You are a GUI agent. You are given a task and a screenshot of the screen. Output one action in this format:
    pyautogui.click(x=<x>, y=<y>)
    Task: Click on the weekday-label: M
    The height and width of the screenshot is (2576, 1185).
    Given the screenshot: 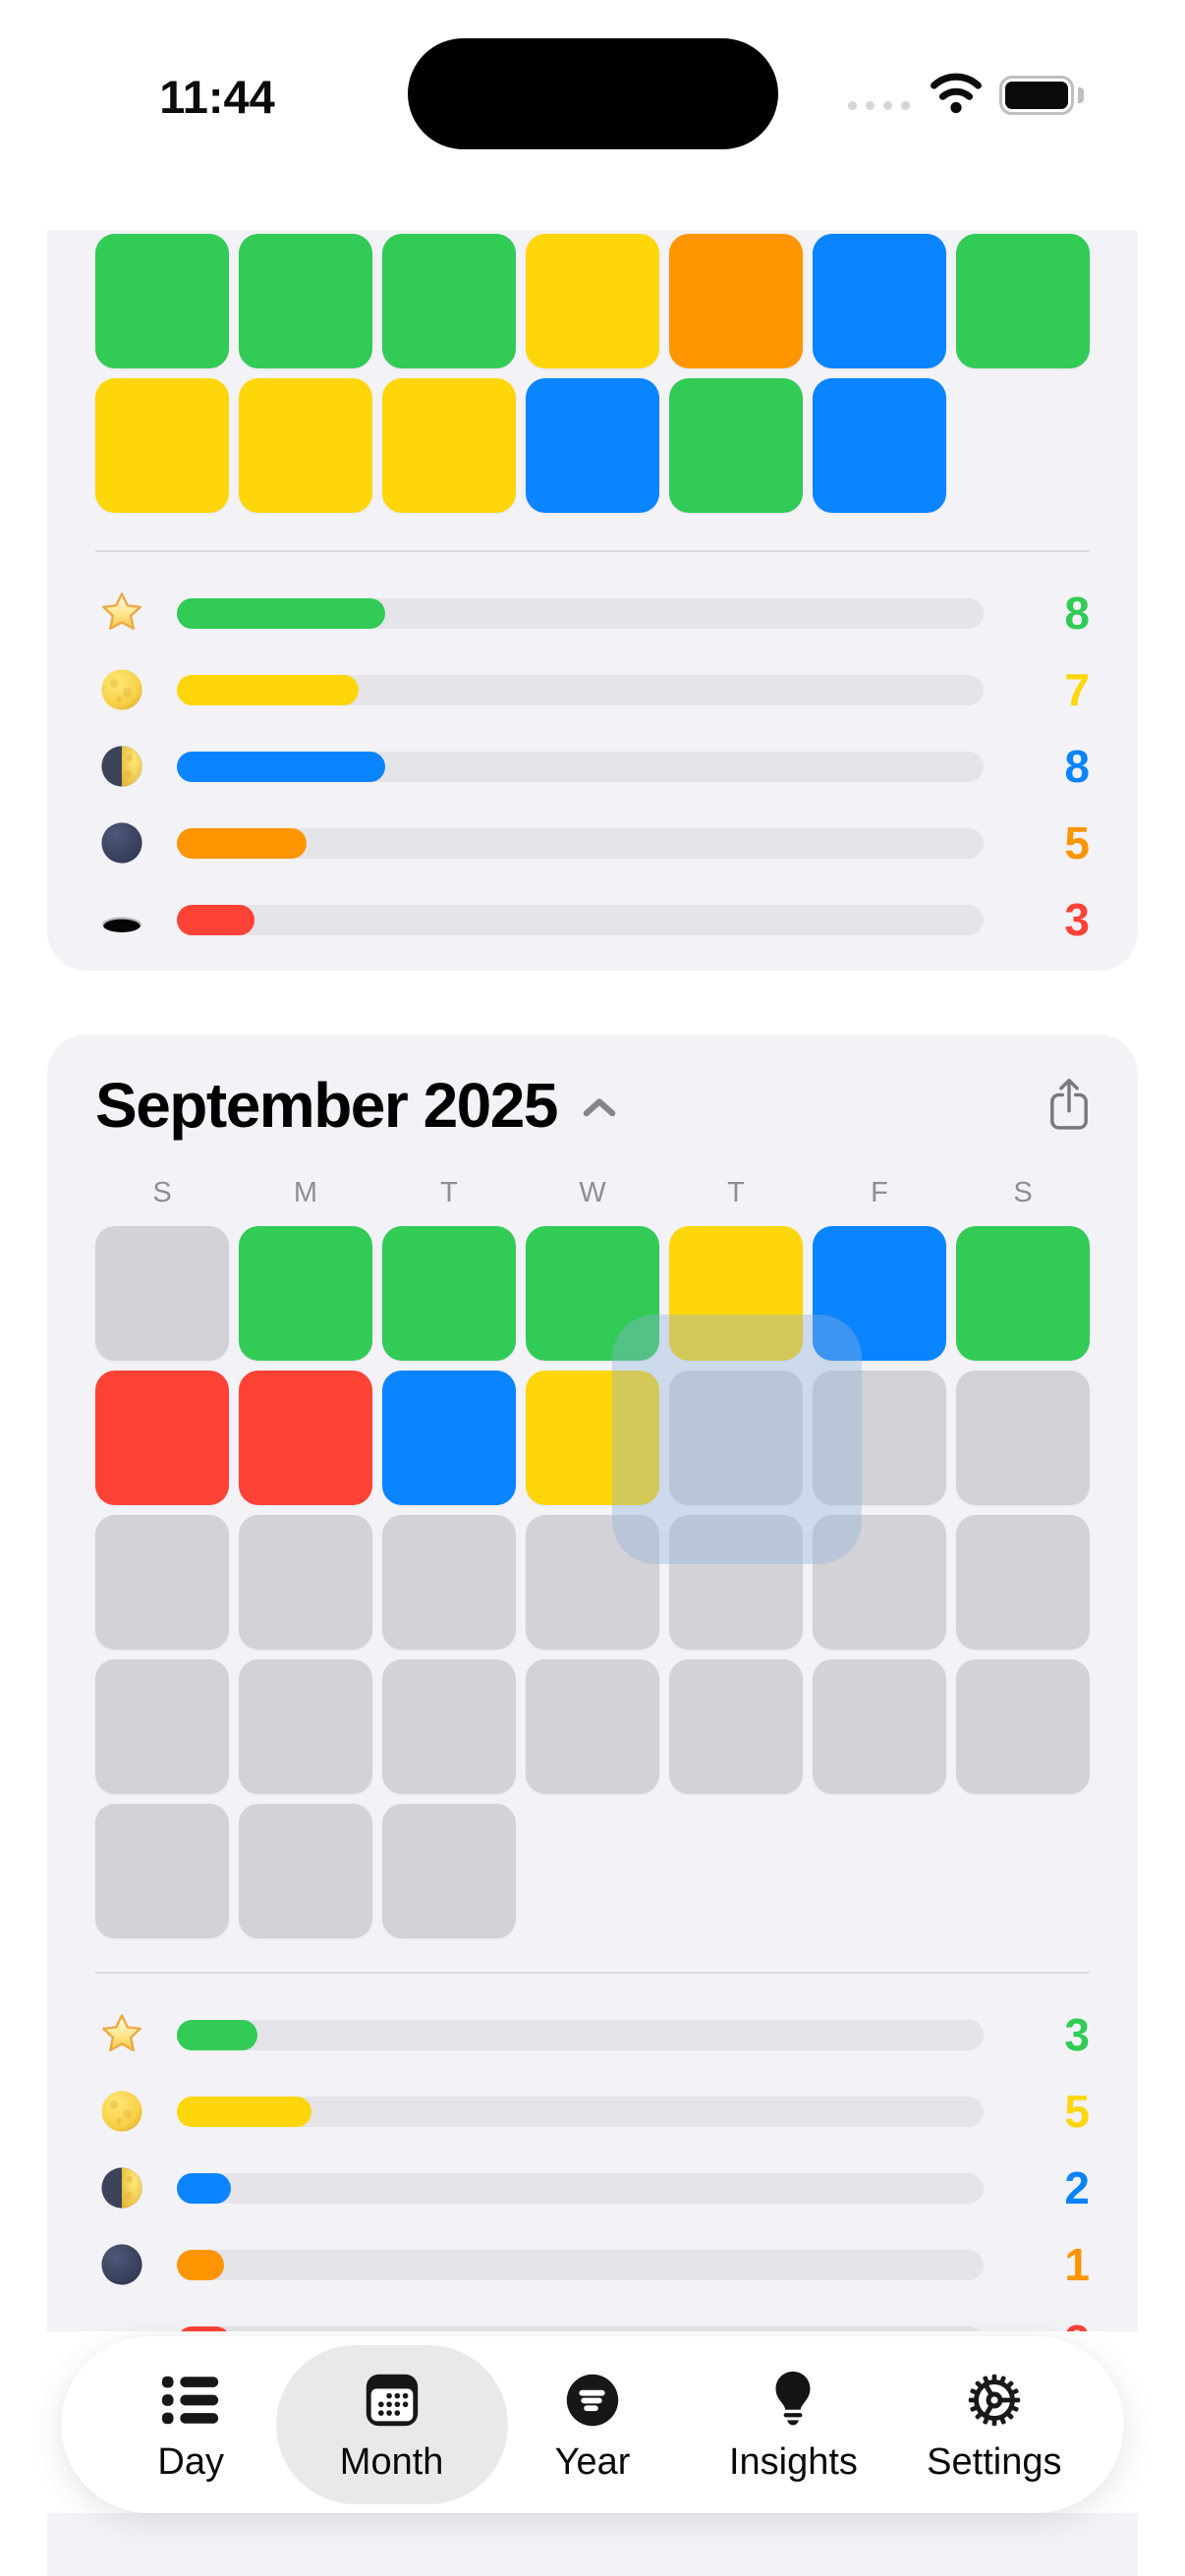 What is the action you would take?
    pyautogui.click(x=306, y=1192)
    